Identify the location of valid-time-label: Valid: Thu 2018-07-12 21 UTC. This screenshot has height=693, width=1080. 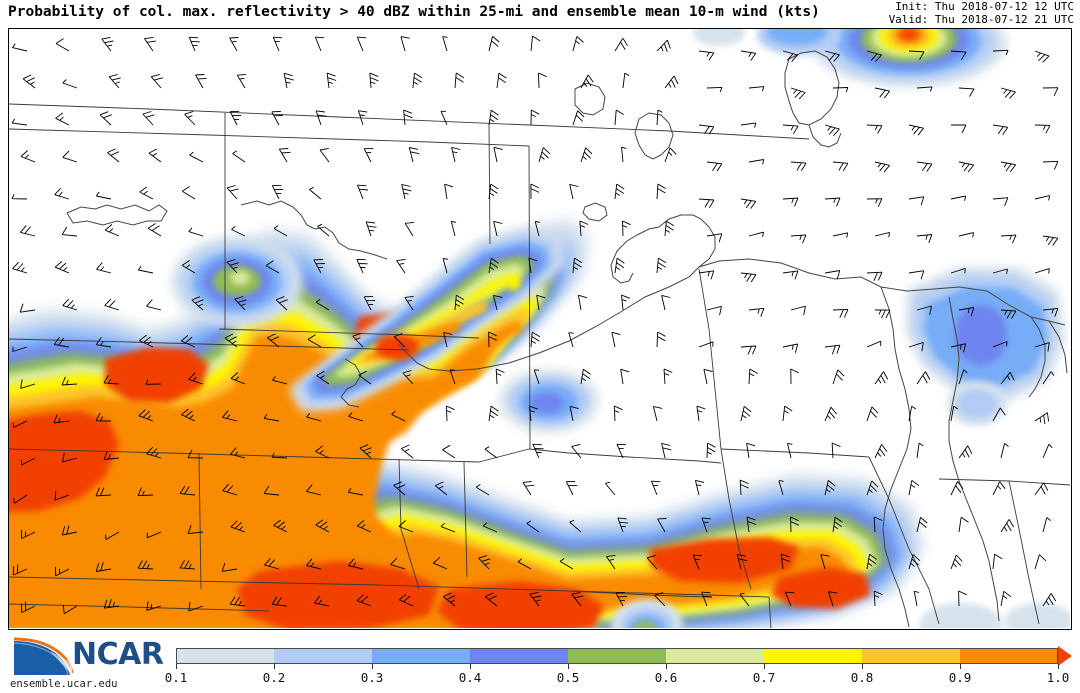
(981, 19).